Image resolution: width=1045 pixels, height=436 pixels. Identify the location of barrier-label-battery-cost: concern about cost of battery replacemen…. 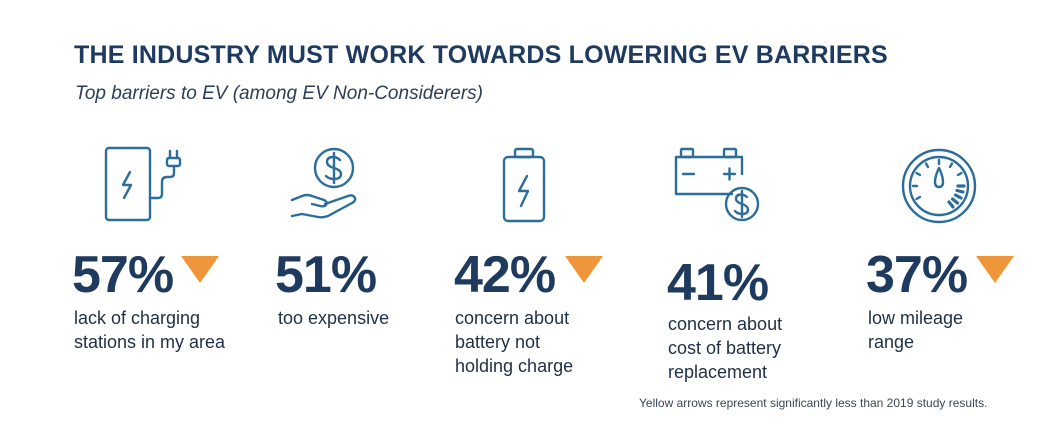
(725, 348).